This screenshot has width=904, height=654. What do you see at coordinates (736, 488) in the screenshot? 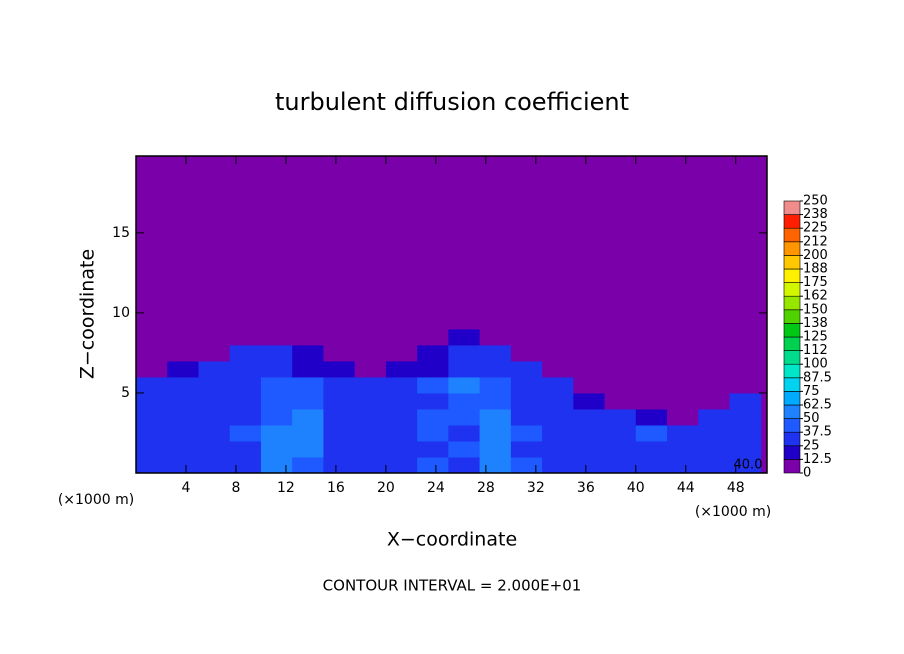
I see `x-tick-label: 48` at bounding box center [736, 488].